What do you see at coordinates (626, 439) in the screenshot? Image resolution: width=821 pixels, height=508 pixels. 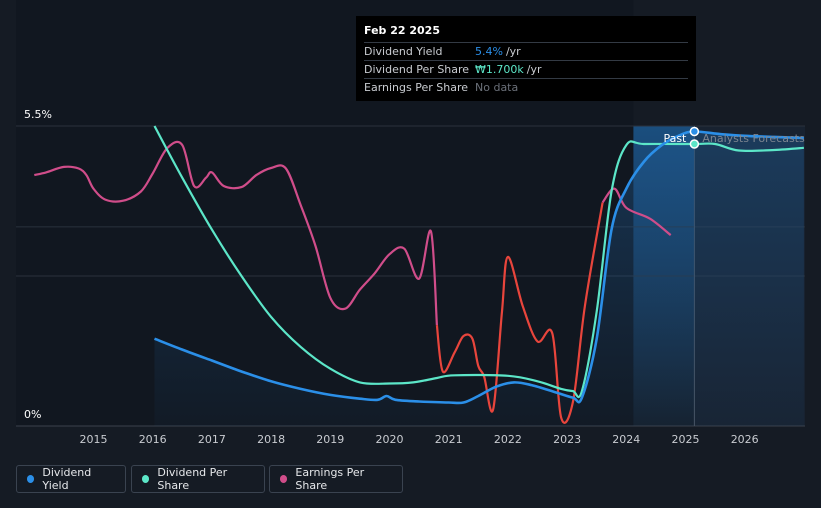 I see `x-tick-label: 2024` at bounding box center [626, 439].